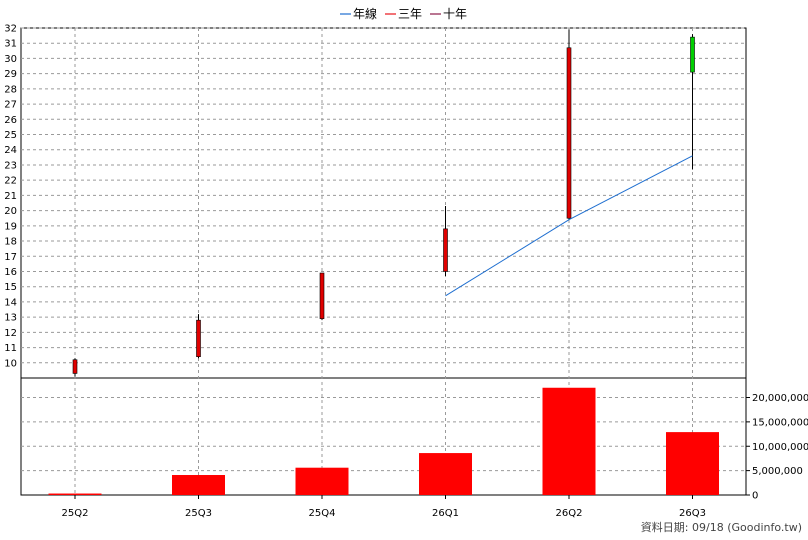  Describe the element at coordinates (10, 257) in the screenshot. I see `price-tick-label: 17` at that location.